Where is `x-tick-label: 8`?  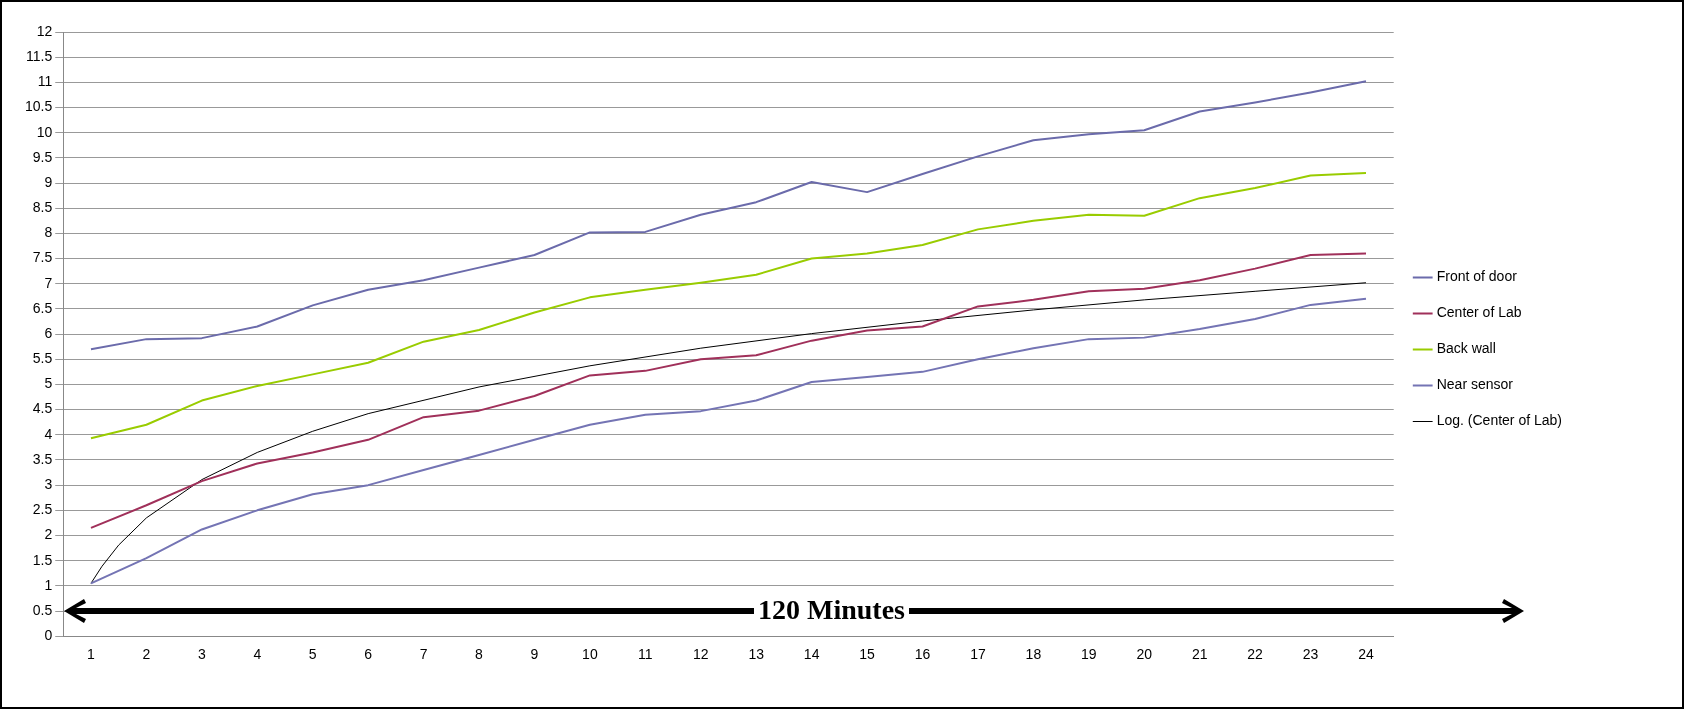
x-tick-label: 8 is located at coordinates (479, 654).